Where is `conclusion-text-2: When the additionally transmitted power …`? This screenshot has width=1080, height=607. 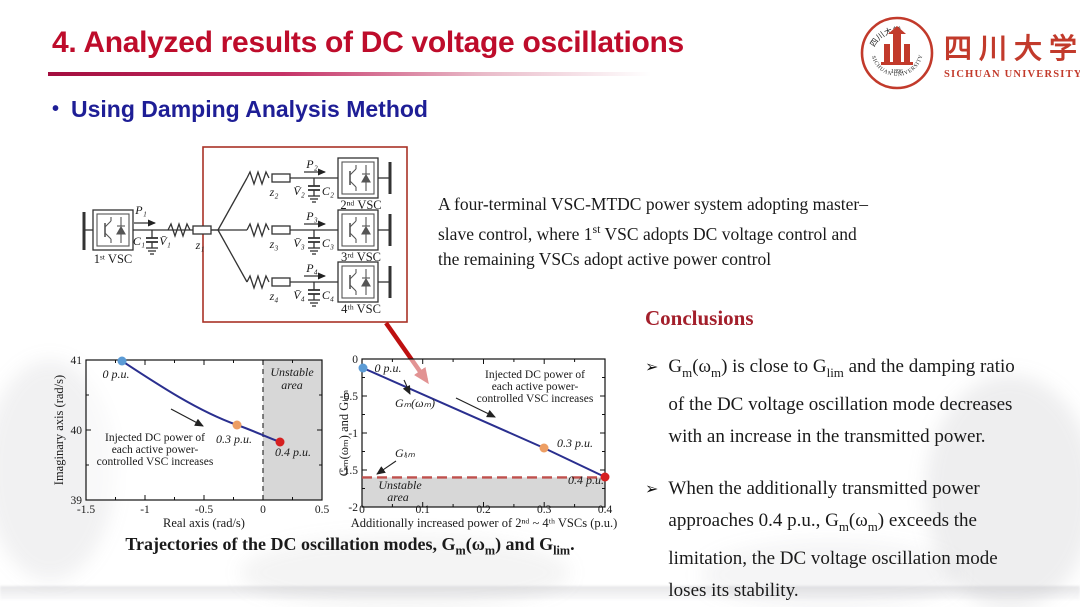
conclusion-text-2: When the additionally transmitted power … is located at coordinates (833, 539).